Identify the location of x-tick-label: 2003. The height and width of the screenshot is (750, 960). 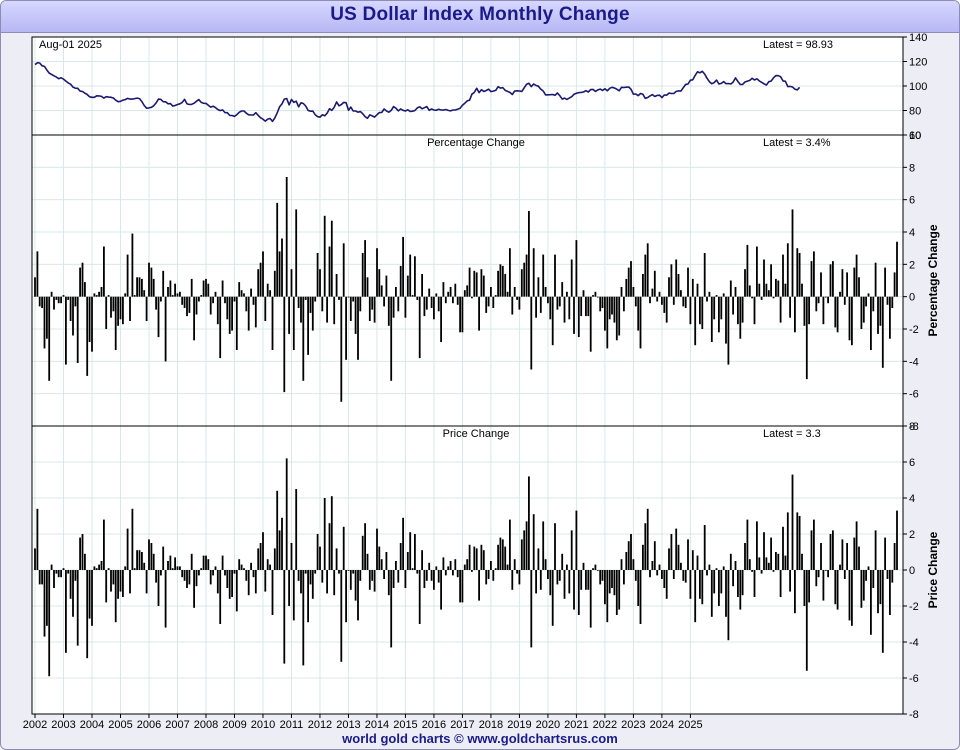
(63, 725).